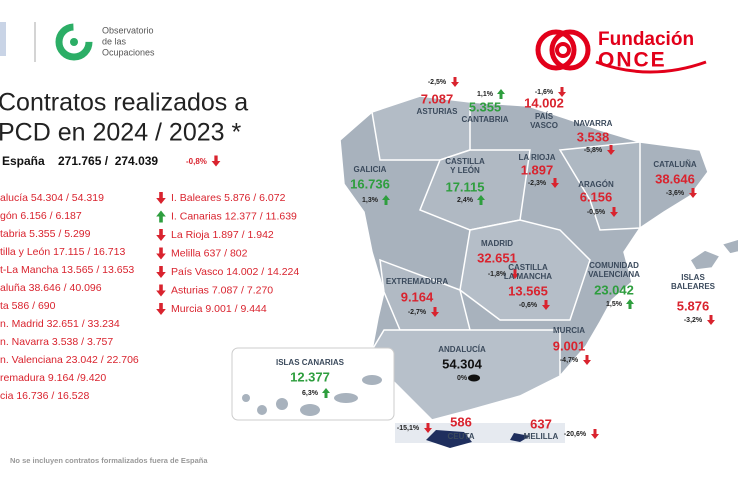  What do you see at coordinates (675, 193) in the screenshot?
I see `region-change: -3,6%` at bounding box center [675, 193].